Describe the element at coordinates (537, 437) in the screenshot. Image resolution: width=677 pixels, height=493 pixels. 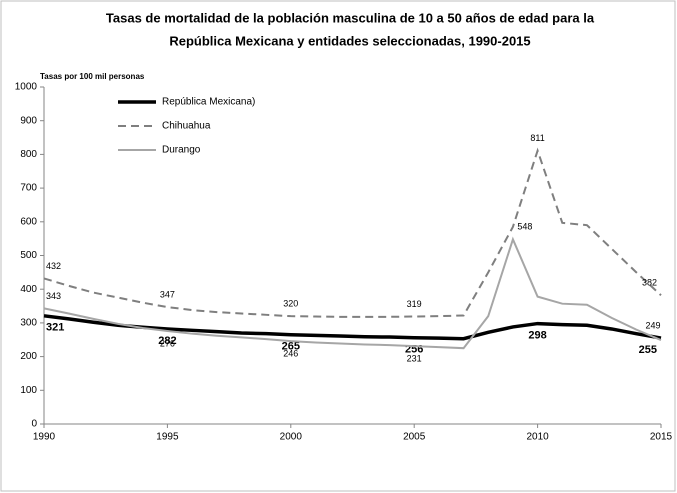
I see `x-tick-label: 2010` at that location.